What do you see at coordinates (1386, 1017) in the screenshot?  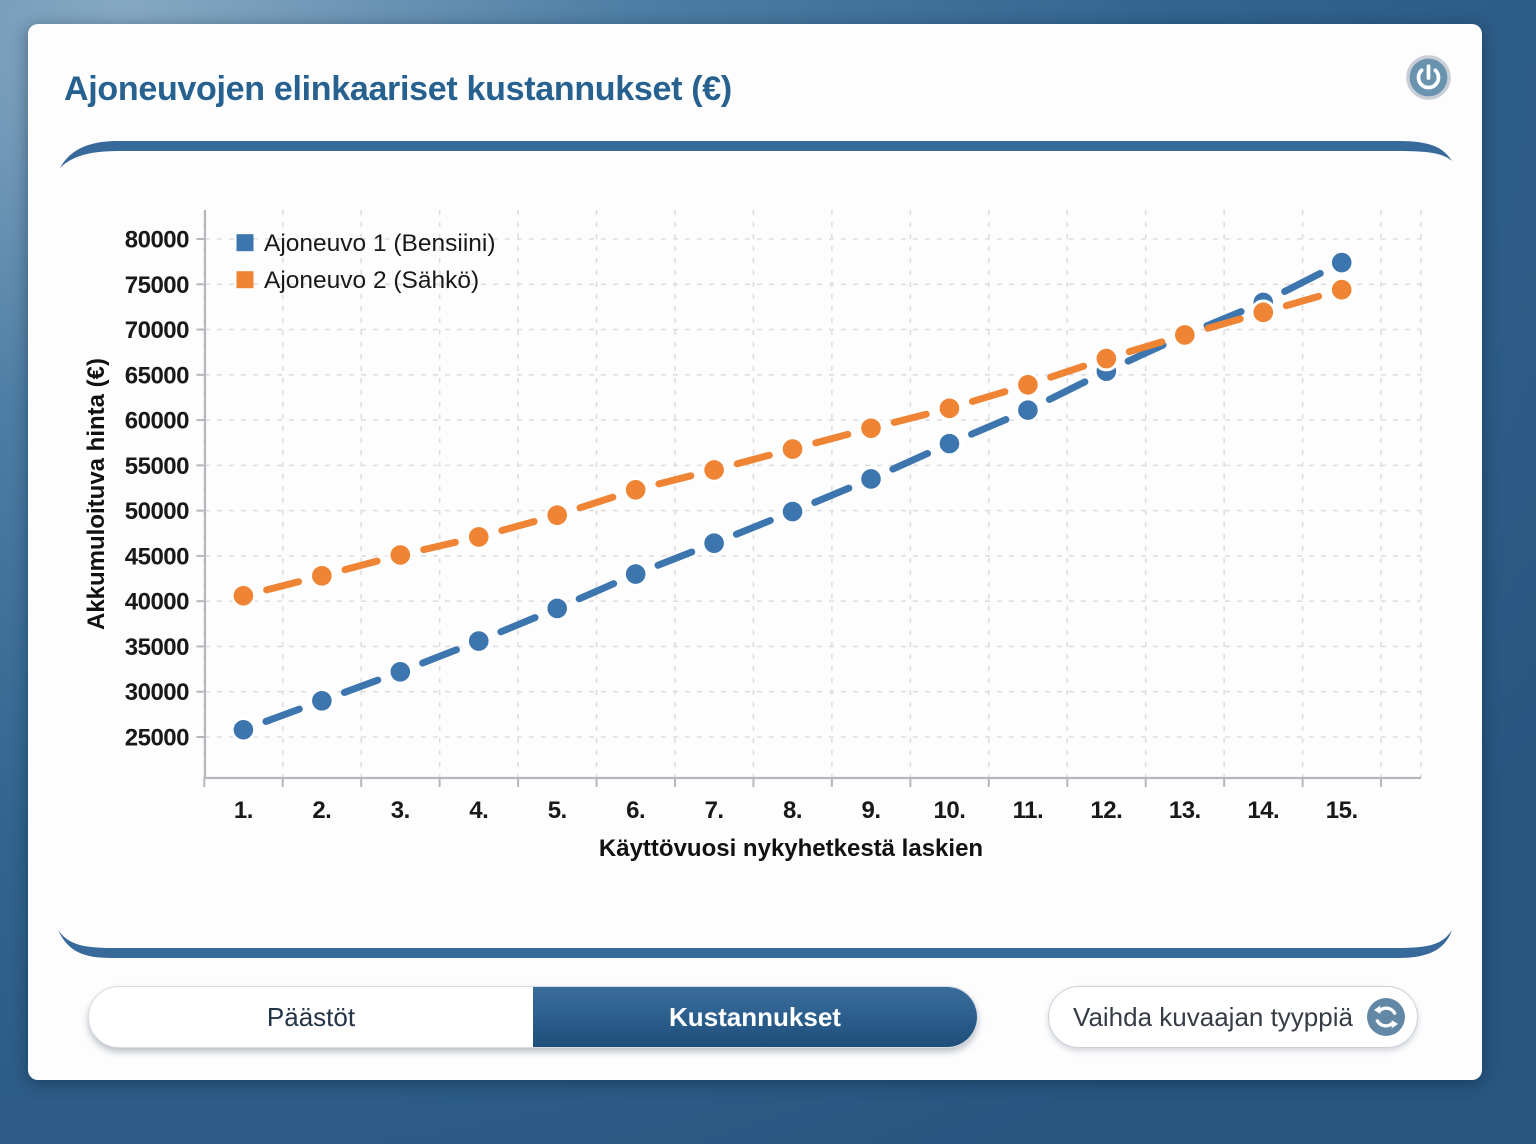 I see `refresh-icon` at bounding box center [1386, 1017].